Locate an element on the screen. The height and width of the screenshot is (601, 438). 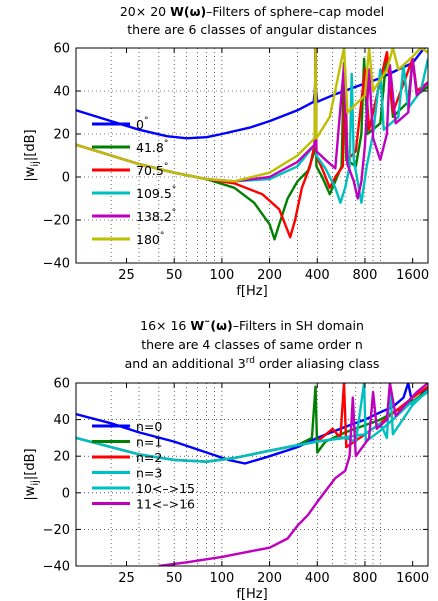
subtitle-prefix: and an additional 3 is located at coordinates (185, 363).